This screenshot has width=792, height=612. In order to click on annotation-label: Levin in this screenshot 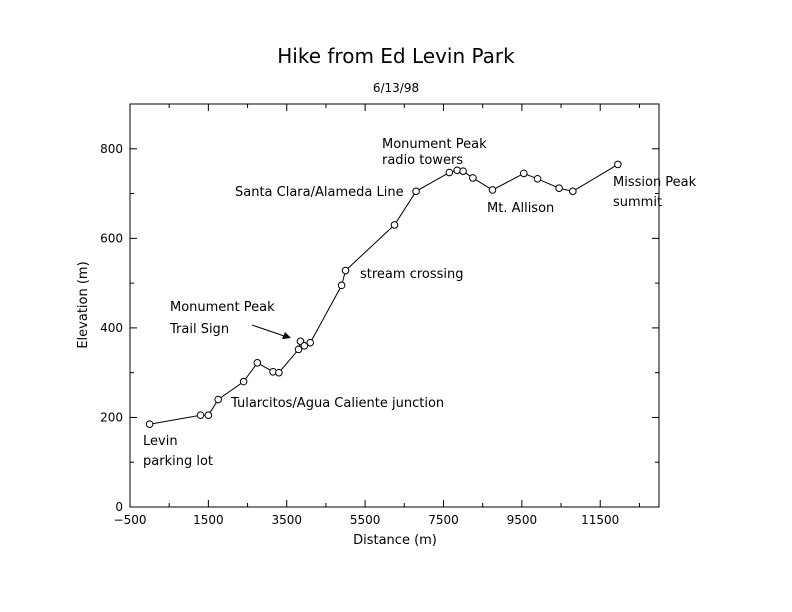, I will do `click(160, 441)`.